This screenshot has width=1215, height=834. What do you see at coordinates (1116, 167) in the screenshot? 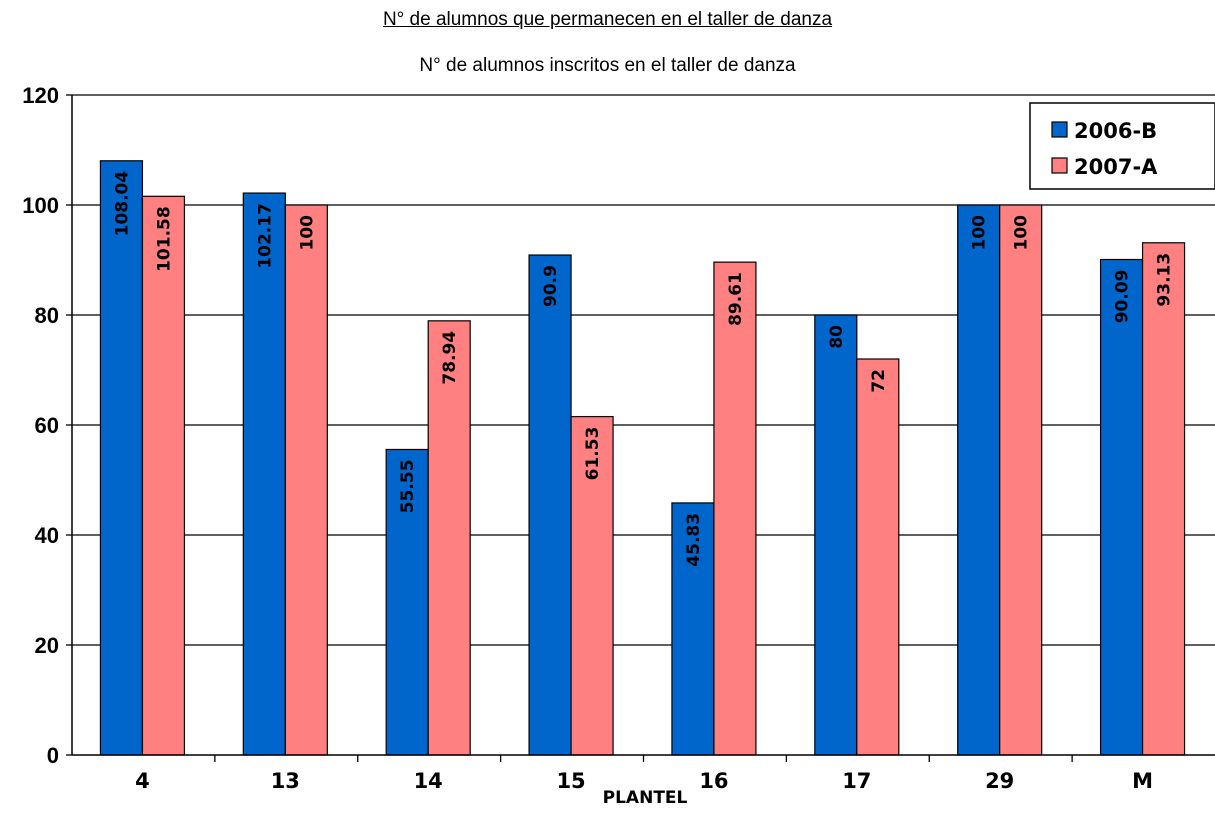
I see `legend-label: 2007-A` at bounding box center [1116, 167].